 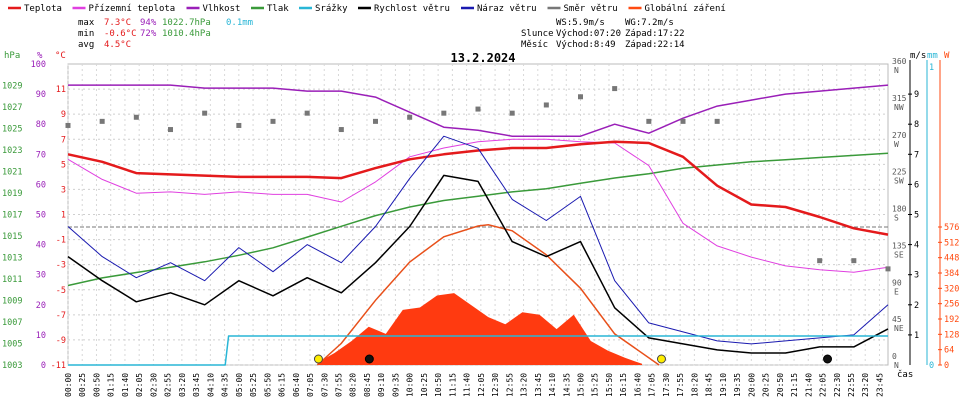 What do you see at coordinates (808, 385) in the screenshot?
I see `x-tick-label: 21:40` at bounding box center [808, 385].